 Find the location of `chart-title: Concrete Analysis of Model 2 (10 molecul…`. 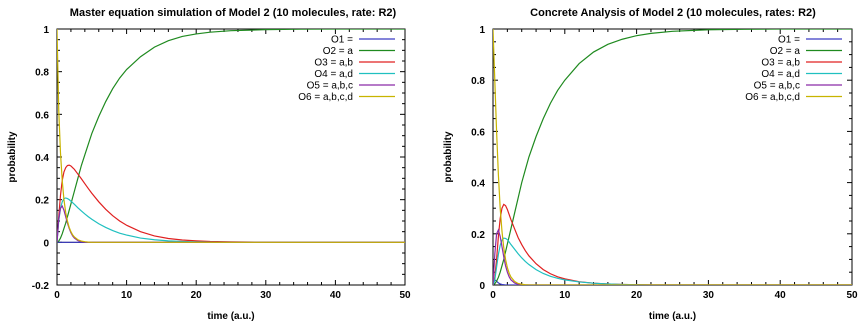

chart-title: Concrete Analysis of Model 2 (10 molecul… is located at coordinates (673, 13).